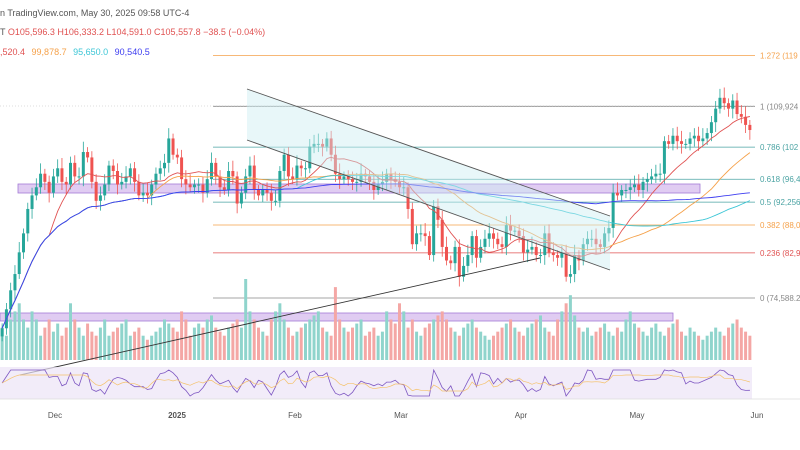 The width and height of the screenshot is (800, 450). What do you see at coordinates (636, 415) in the screenshot?
I see `x-tick-label-5: May` at bounding box center [636, 415].